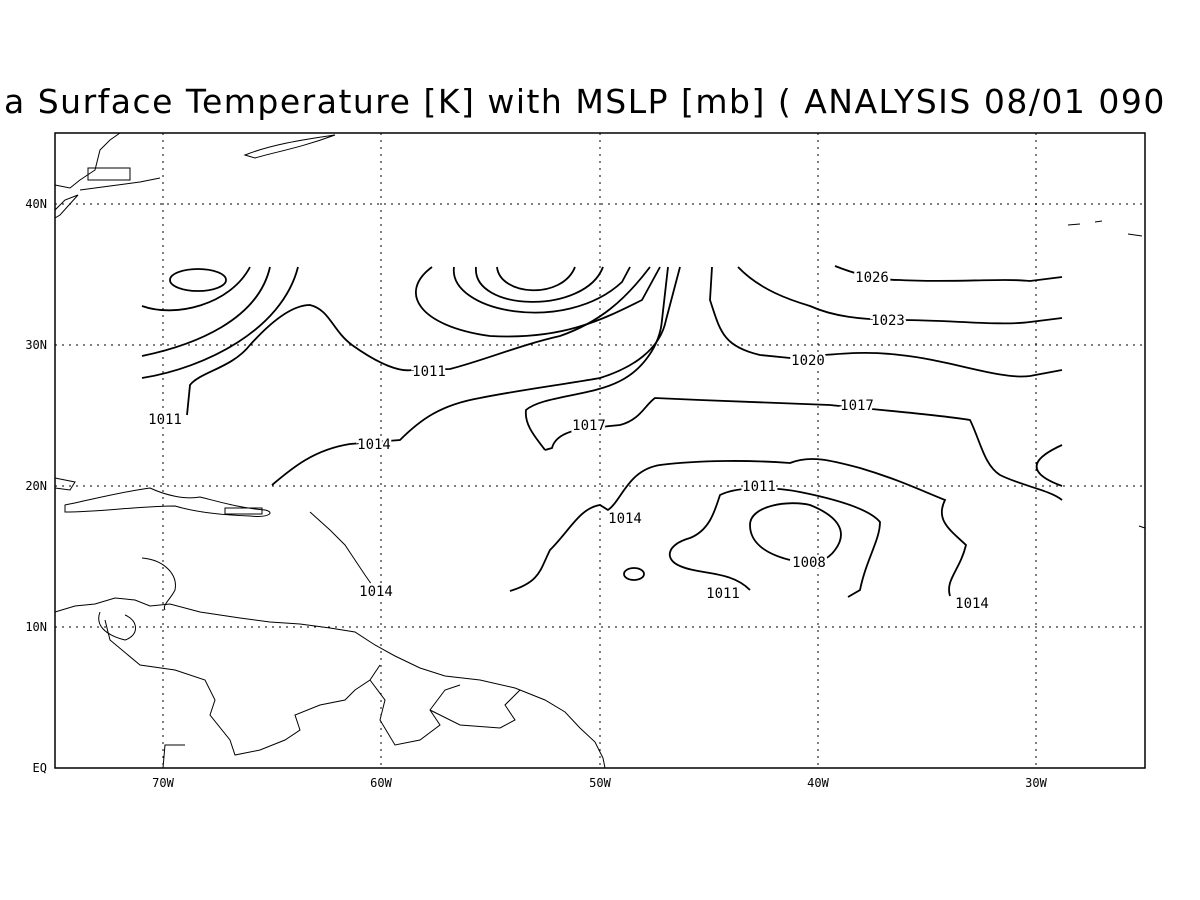 Image resolution: width=1200 pixels, height=900 pixels. I want to click on x-tick-label: 30W, so click(1036, 783).